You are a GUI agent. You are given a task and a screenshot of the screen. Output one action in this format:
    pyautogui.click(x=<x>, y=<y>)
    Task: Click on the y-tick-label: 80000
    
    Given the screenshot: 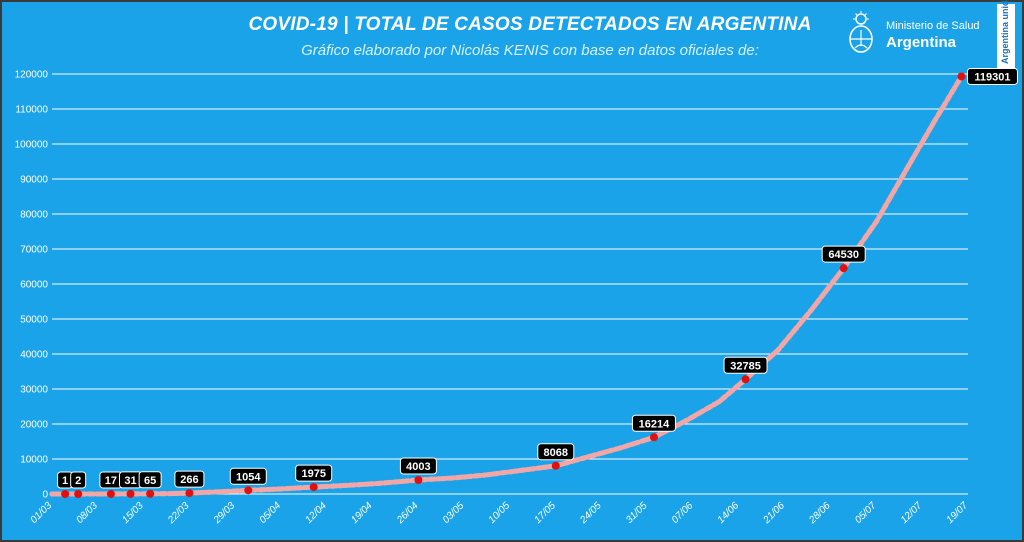 What is the action you would take?
    pyautogui.click(x=34, y=215)
    